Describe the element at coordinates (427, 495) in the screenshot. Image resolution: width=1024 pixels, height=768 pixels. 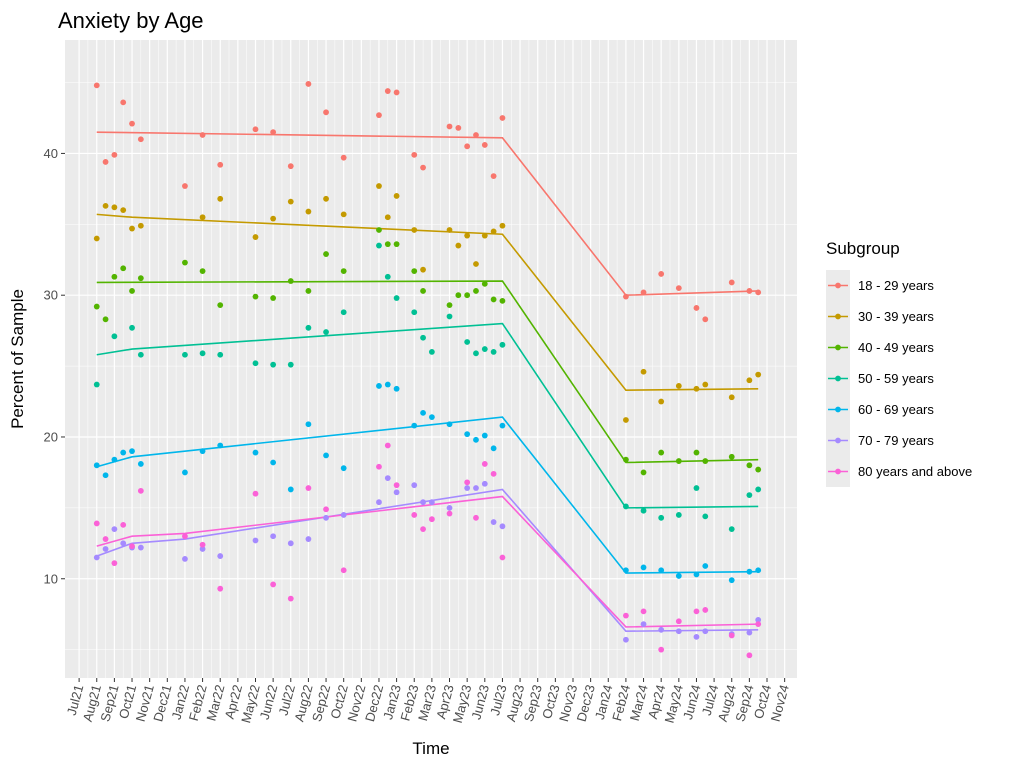
I see `trend-line` at that location.